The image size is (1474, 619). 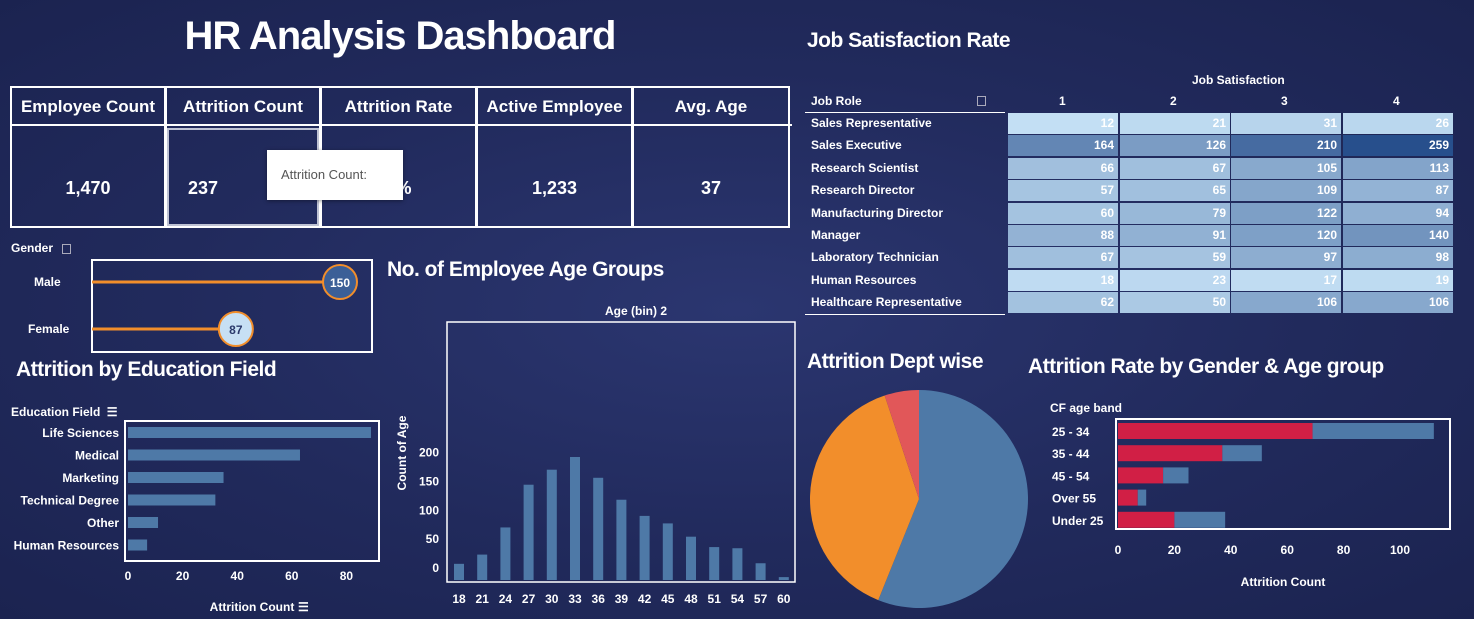 What do you see at coordinates (70, 501) in the screenshot?
I see `education-category-label: Technical Degree` at bounding box center [70, 501].